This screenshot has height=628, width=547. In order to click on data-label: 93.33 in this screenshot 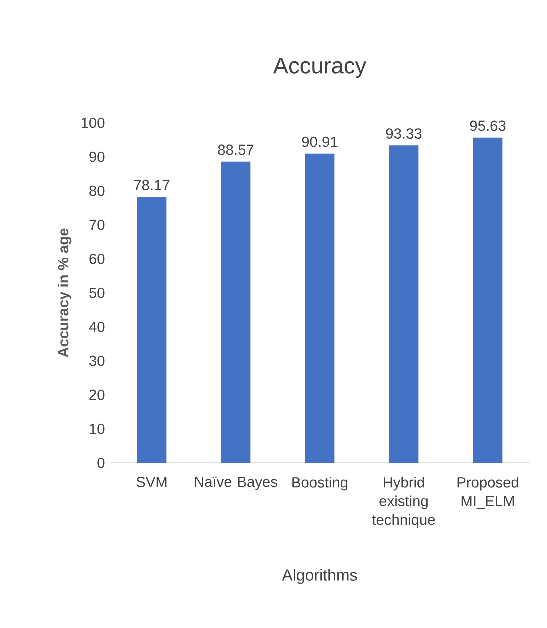, I will do `click(404, 133)`.